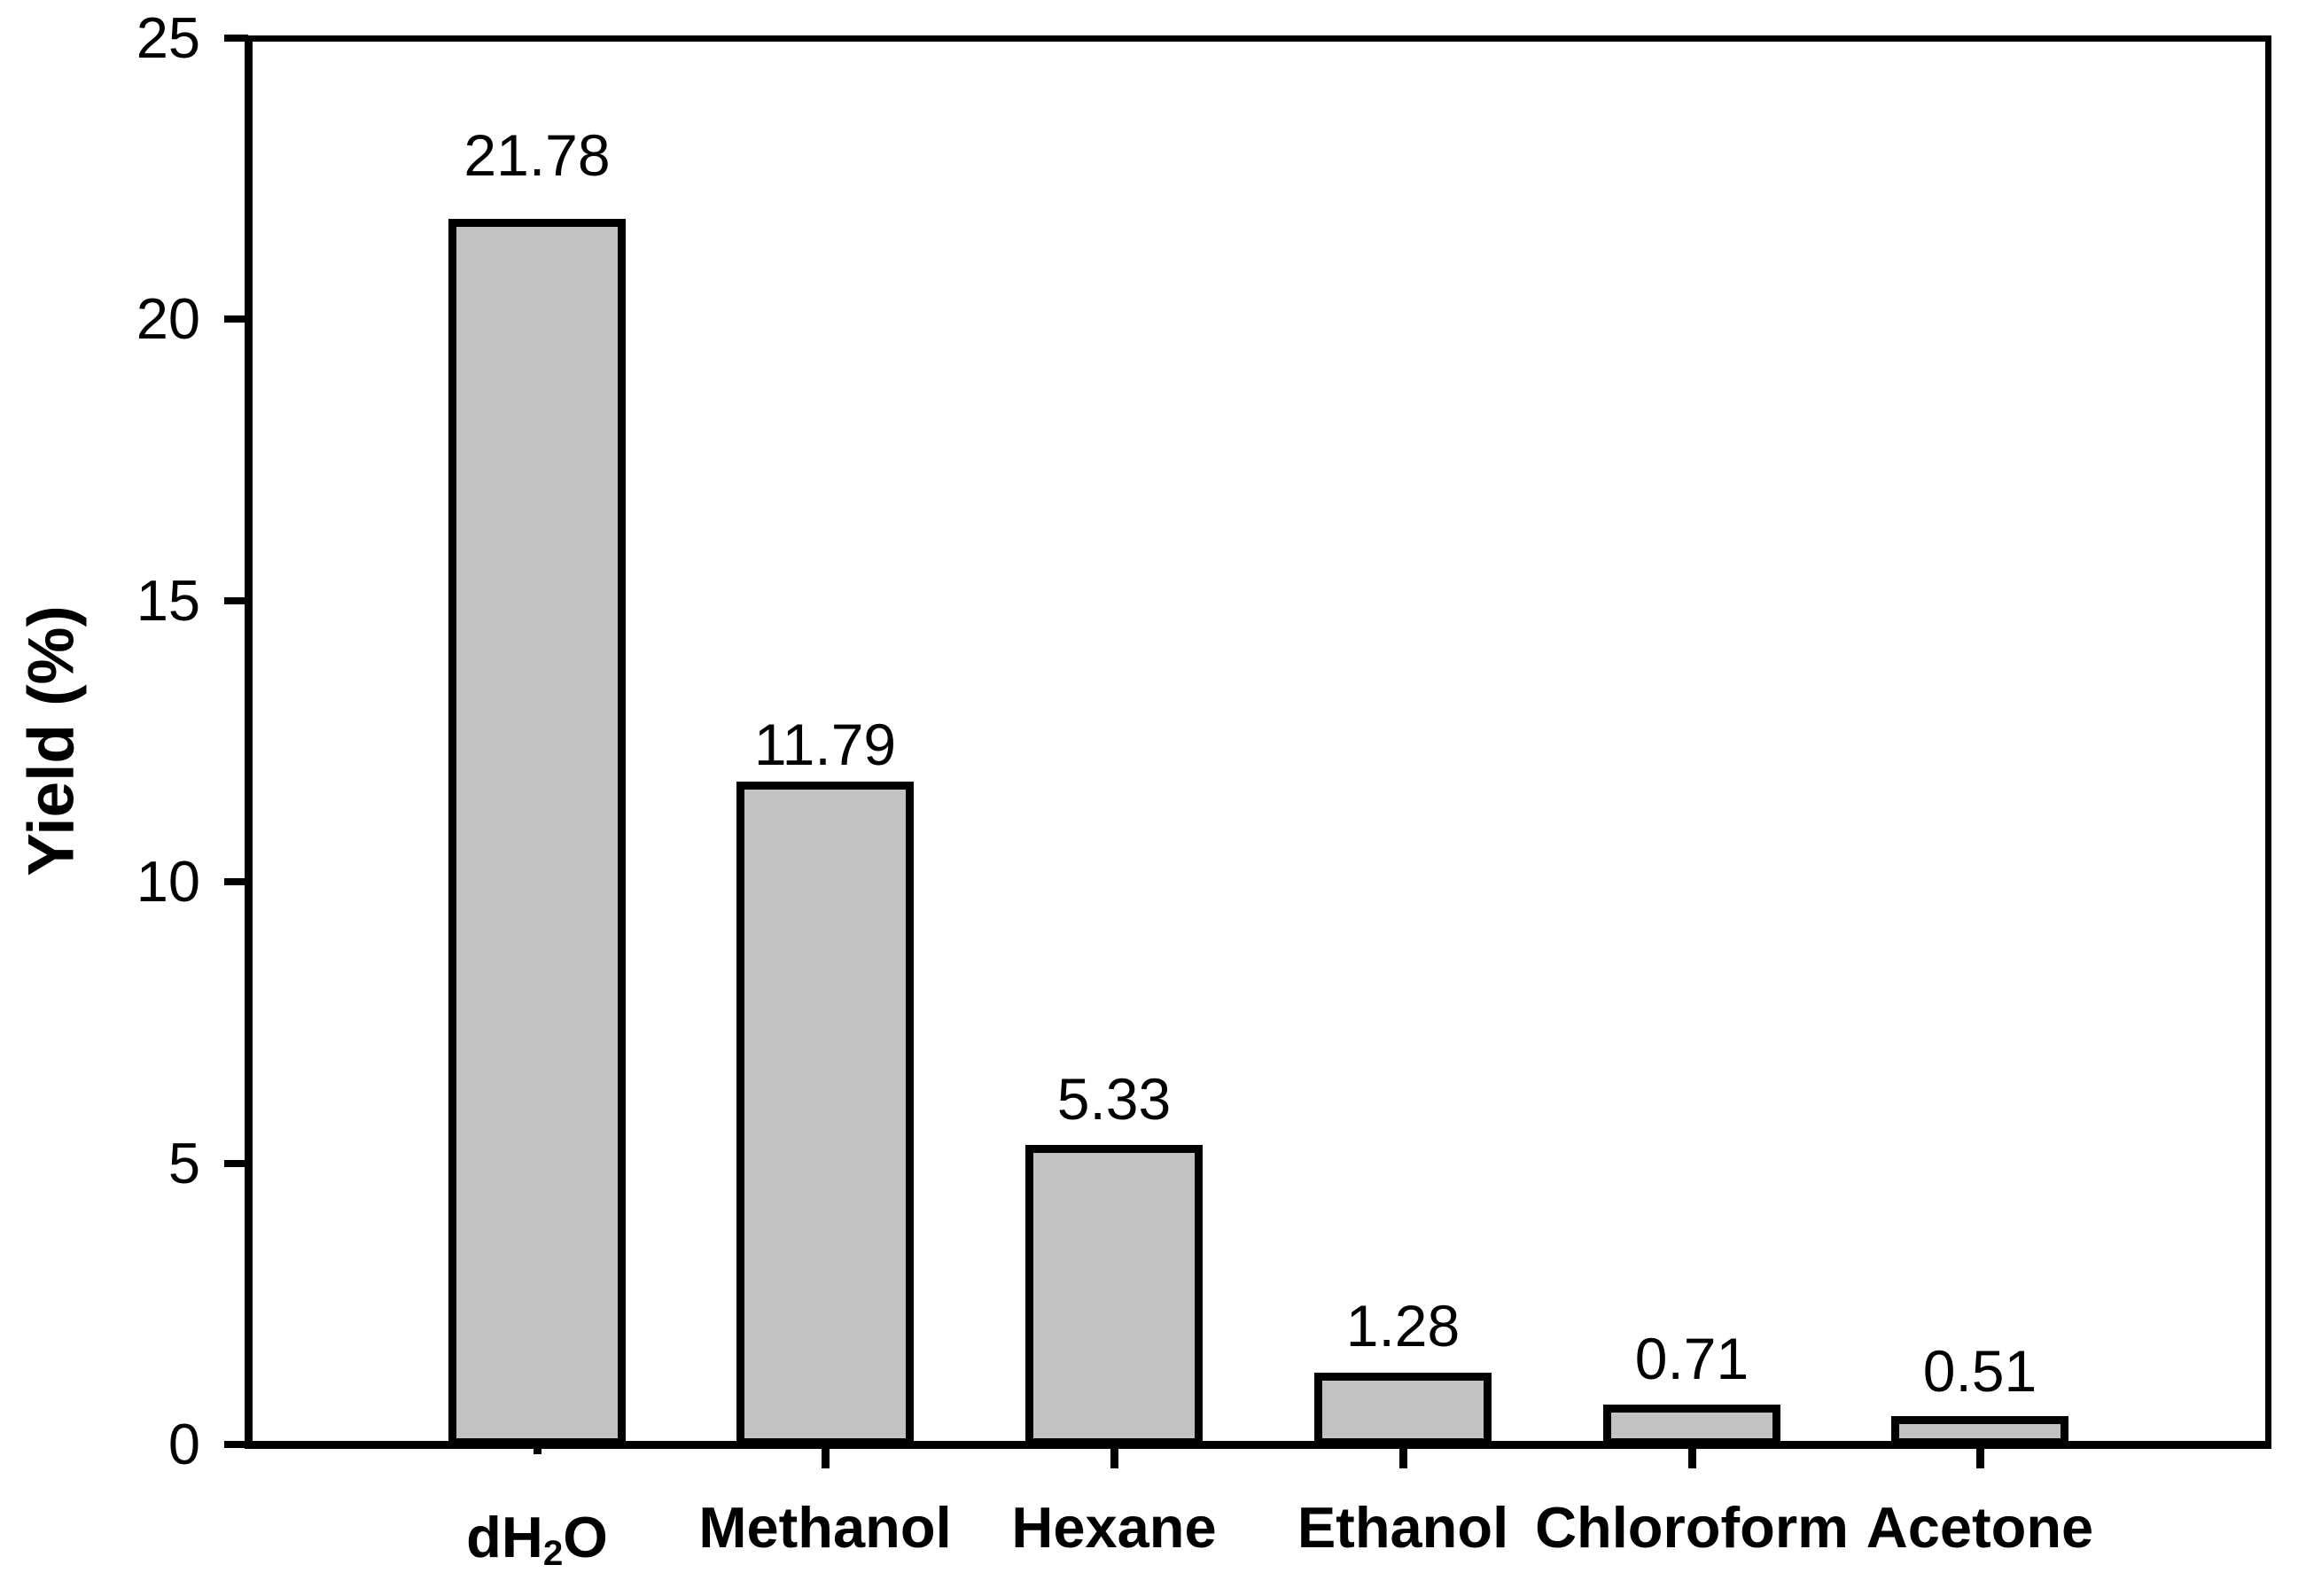  What do you see at coordinates (183, 1444) in the screenshot?
I see `y-axis-tick-label: 0` at bounding box center [183, 1444].